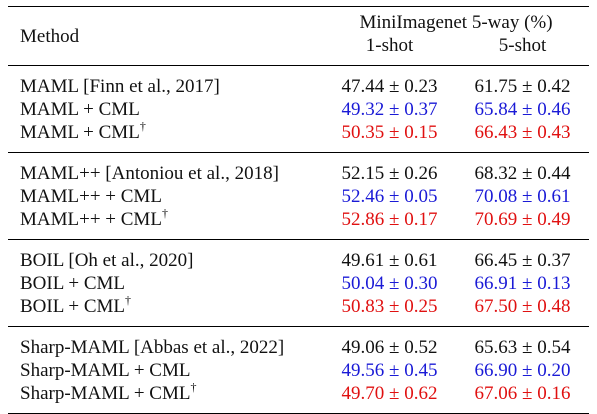  What do you see at coordinates (165, 222) in the screenshot?
I see `method-cell: MAML++ + CML†` at bounding box center [165, 222].